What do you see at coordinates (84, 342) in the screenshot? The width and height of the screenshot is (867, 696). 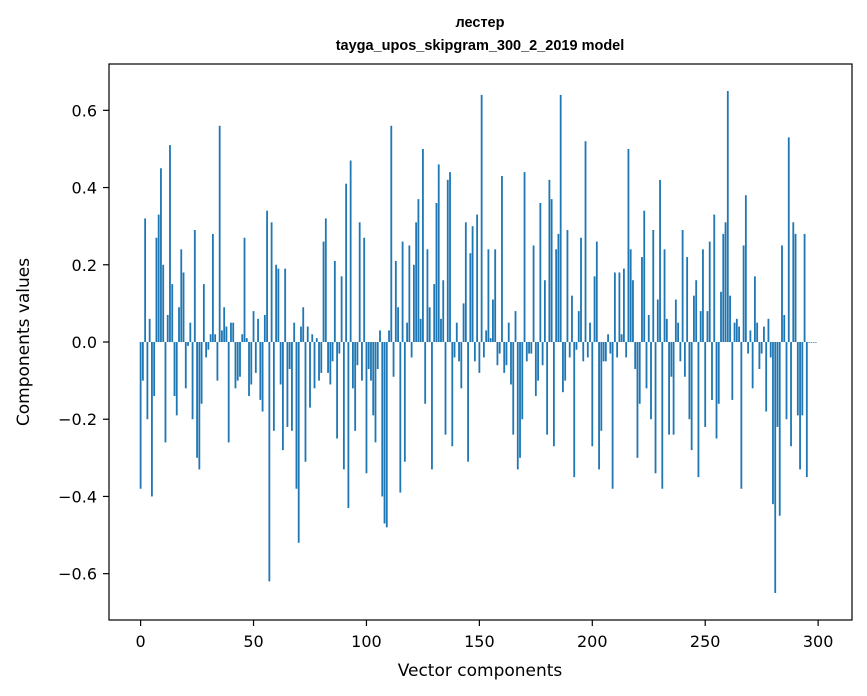 I see `y-tick-label: 0.0` at bounding box center [84, 342].